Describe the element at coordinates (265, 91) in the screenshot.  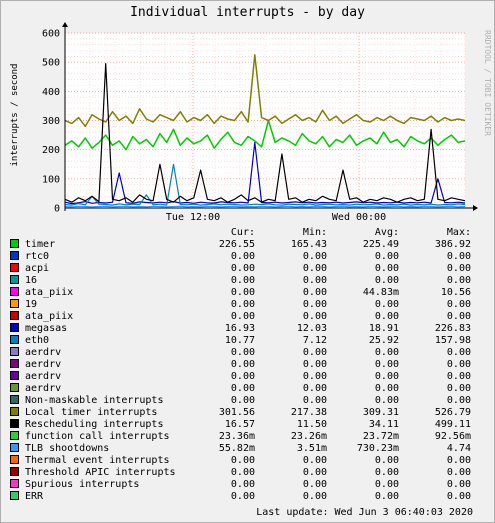
I see `series-line-local-timer-interrupts` at that location.